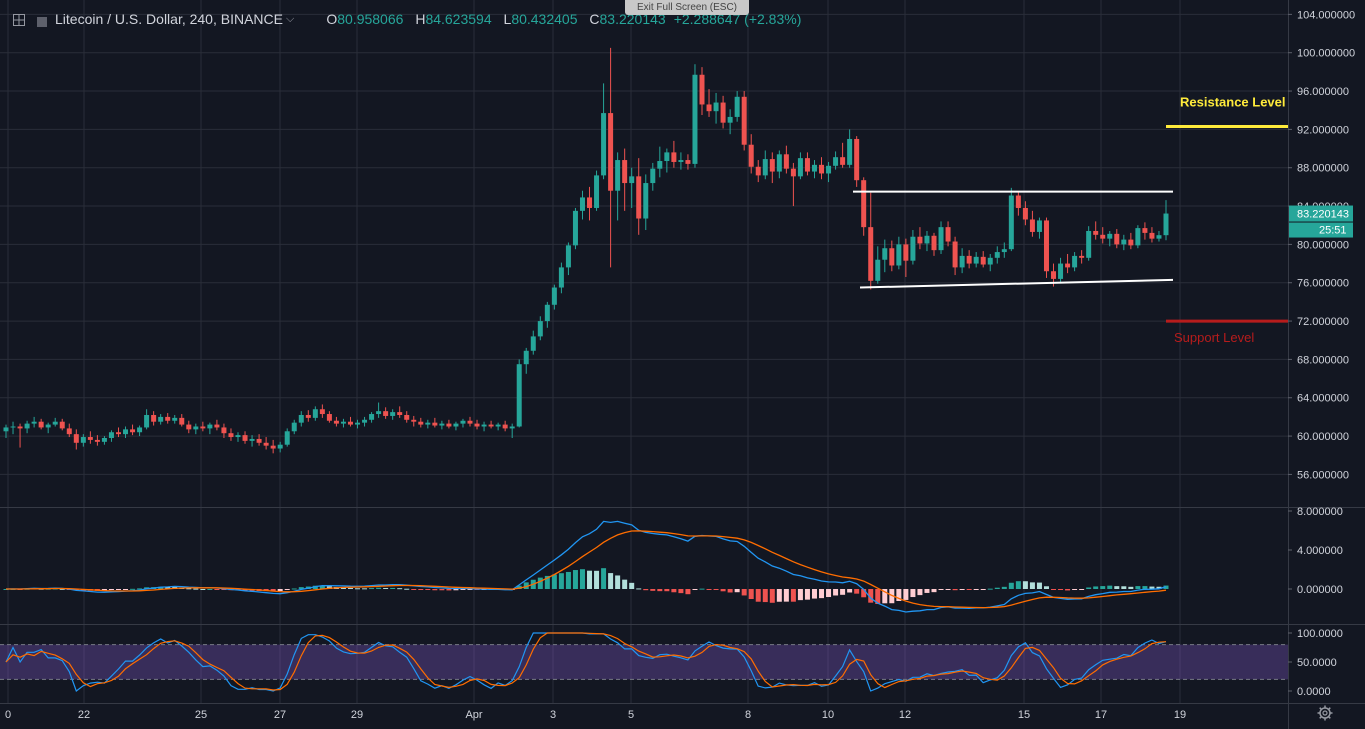 The image size is (1365, 729). I want to click on price-tick-label: 76.000000, so click(1323, 284).